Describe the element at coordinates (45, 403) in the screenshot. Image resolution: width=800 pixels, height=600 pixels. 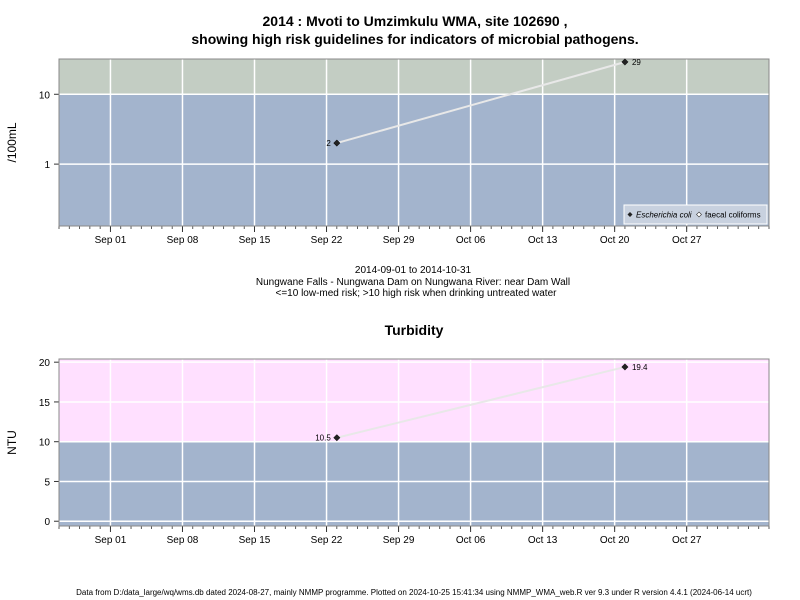
I see `y-tick-label: 15` at that location.